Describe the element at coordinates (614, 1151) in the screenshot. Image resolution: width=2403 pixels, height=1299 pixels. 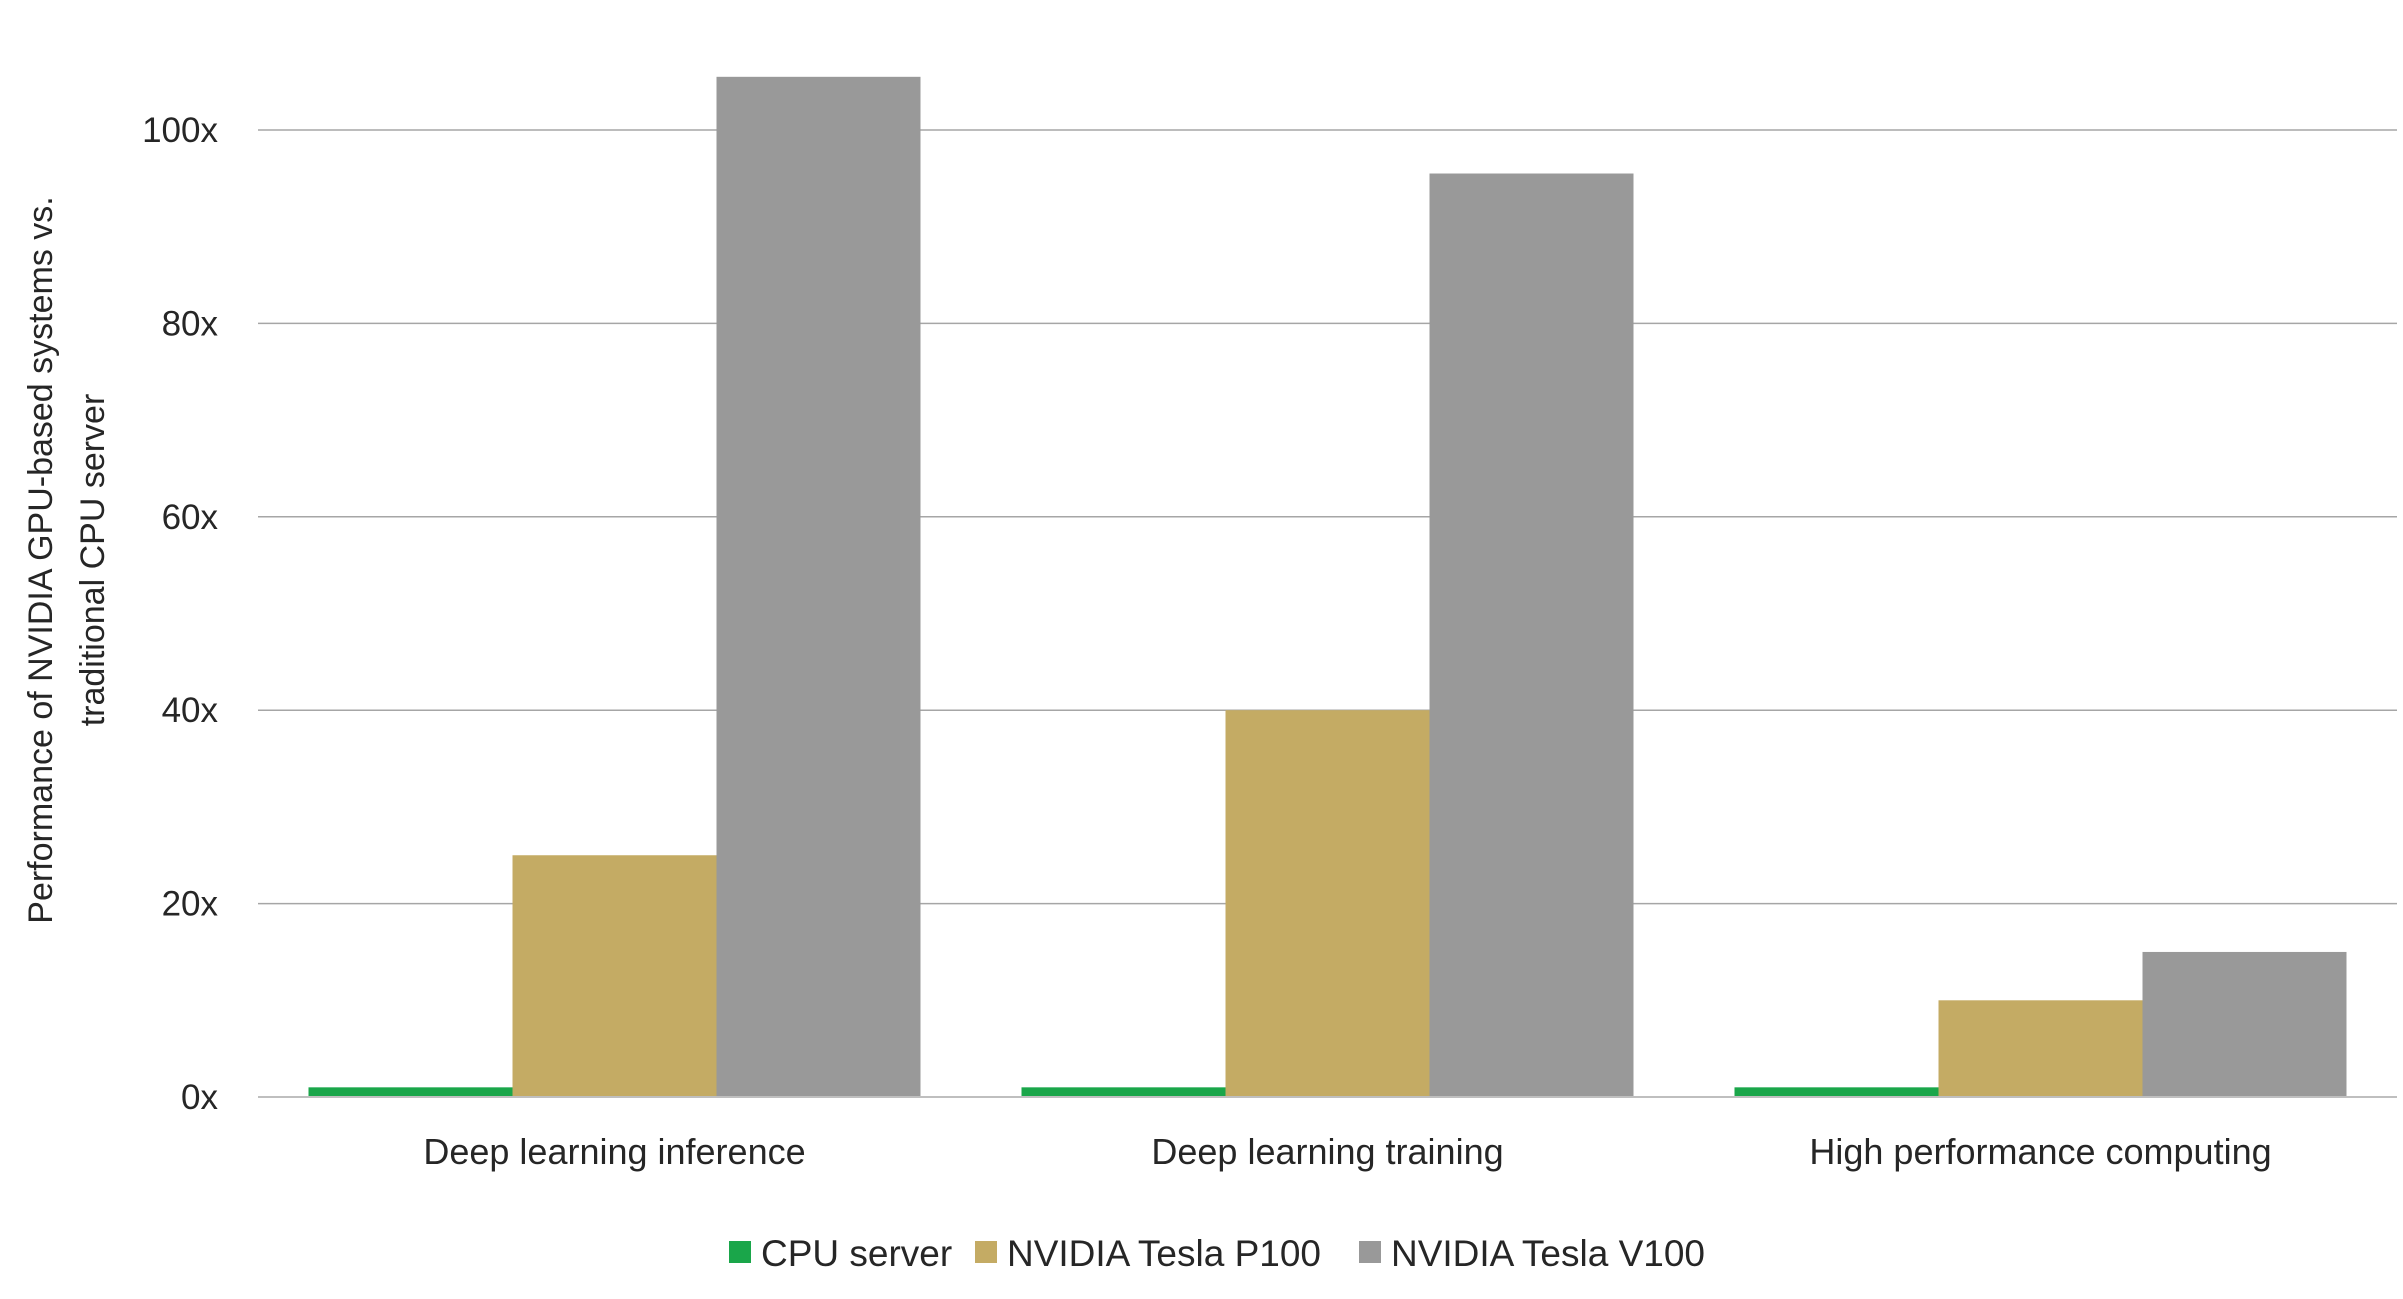
I see `x-category-label: Deep learning inference` at that location.